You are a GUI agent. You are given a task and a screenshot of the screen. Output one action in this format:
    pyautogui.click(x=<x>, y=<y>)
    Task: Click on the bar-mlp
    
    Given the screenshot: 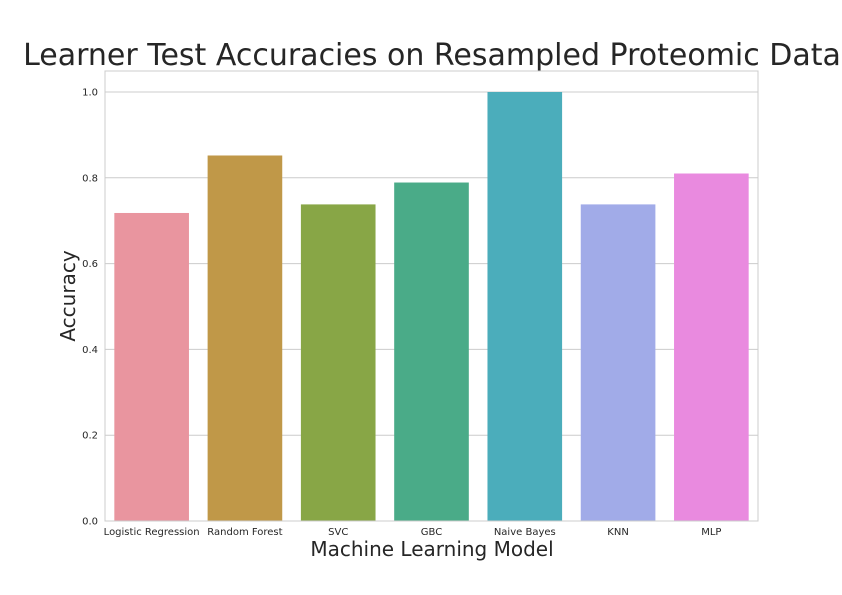 What is the action you would take?
    pyautogui.click(x=711, y=347)
    